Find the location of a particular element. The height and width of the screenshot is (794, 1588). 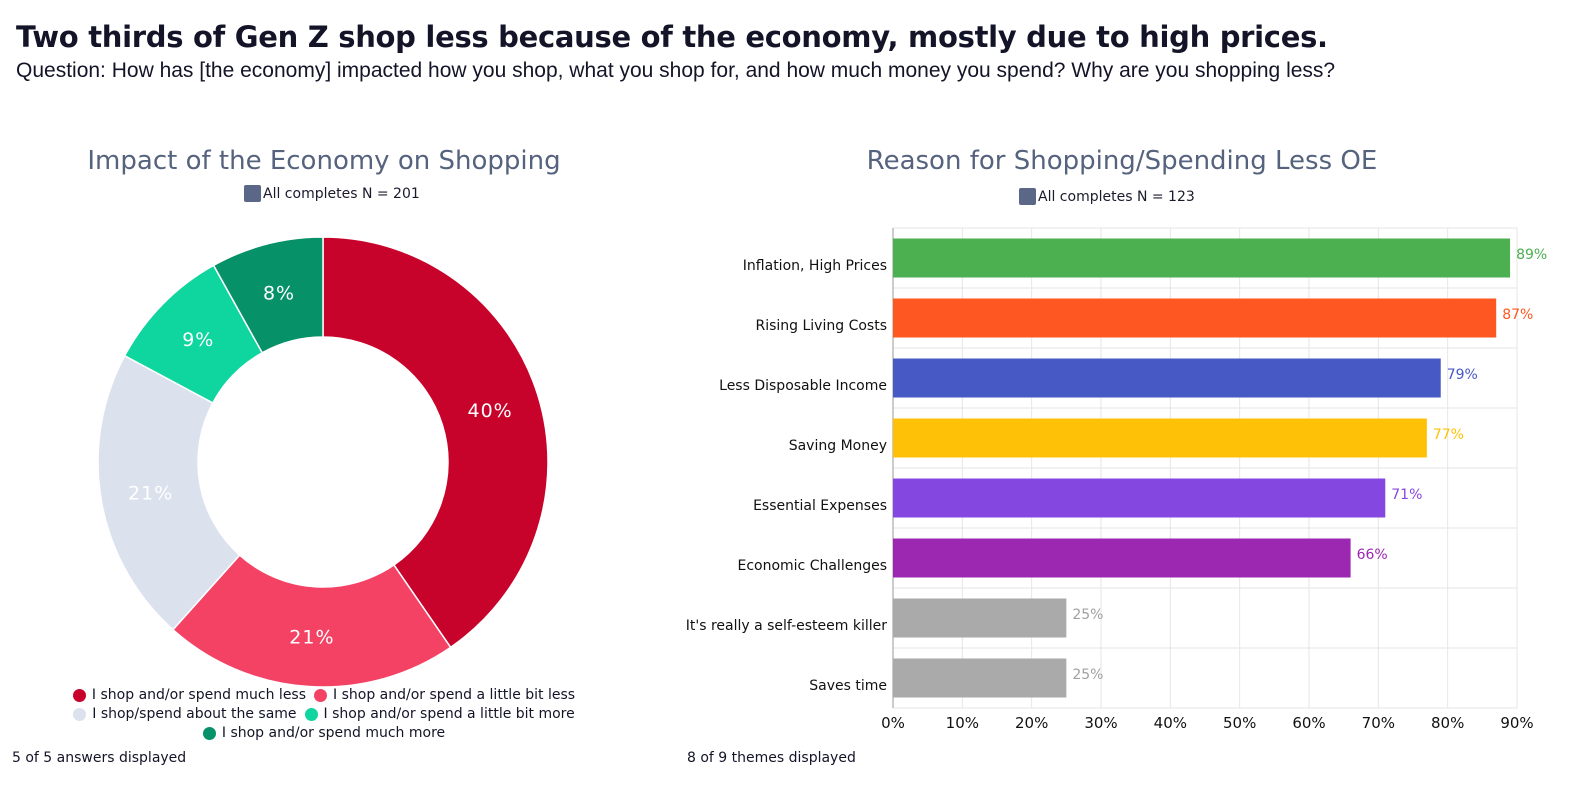

x-tick-label: 10% is located at coordinates (962, 723).